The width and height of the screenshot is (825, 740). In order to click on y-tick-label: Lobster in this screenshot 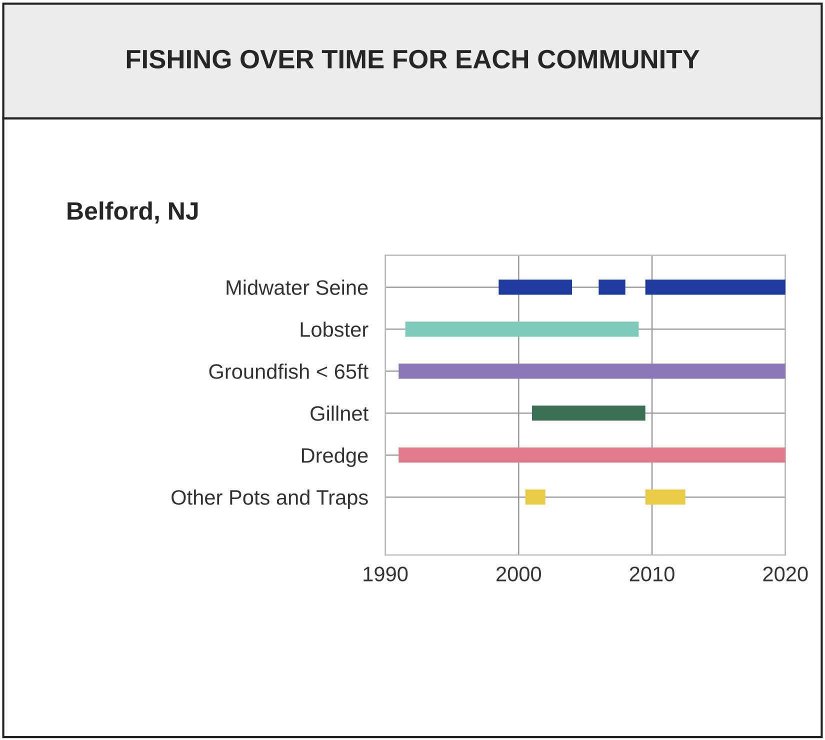, I will do `click(334, 329)`.